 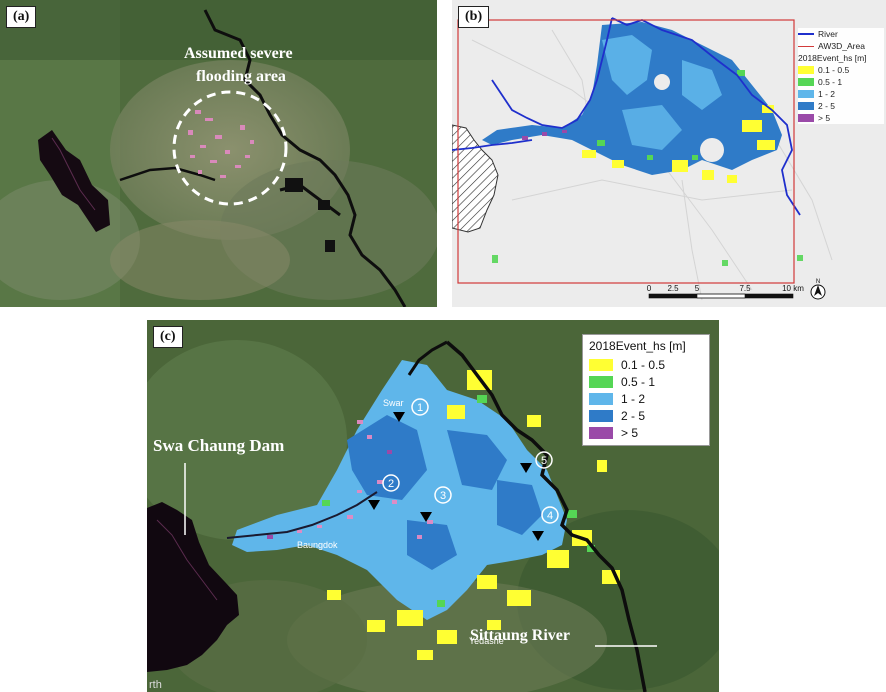 I want to click on north-symbol: N, so click(x=818, y=282).